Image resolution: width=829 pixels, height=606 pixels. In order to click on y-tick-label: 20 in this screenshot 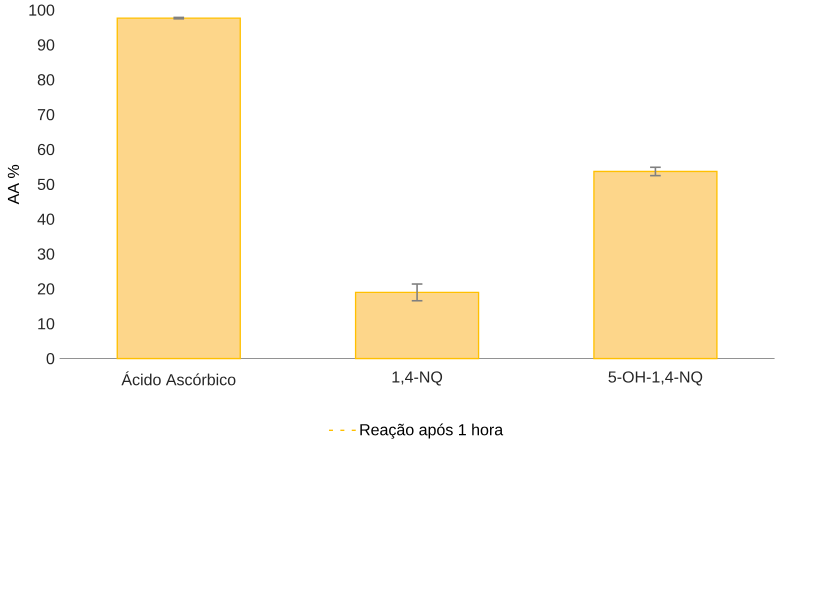, I will do `click(46, 289)`.